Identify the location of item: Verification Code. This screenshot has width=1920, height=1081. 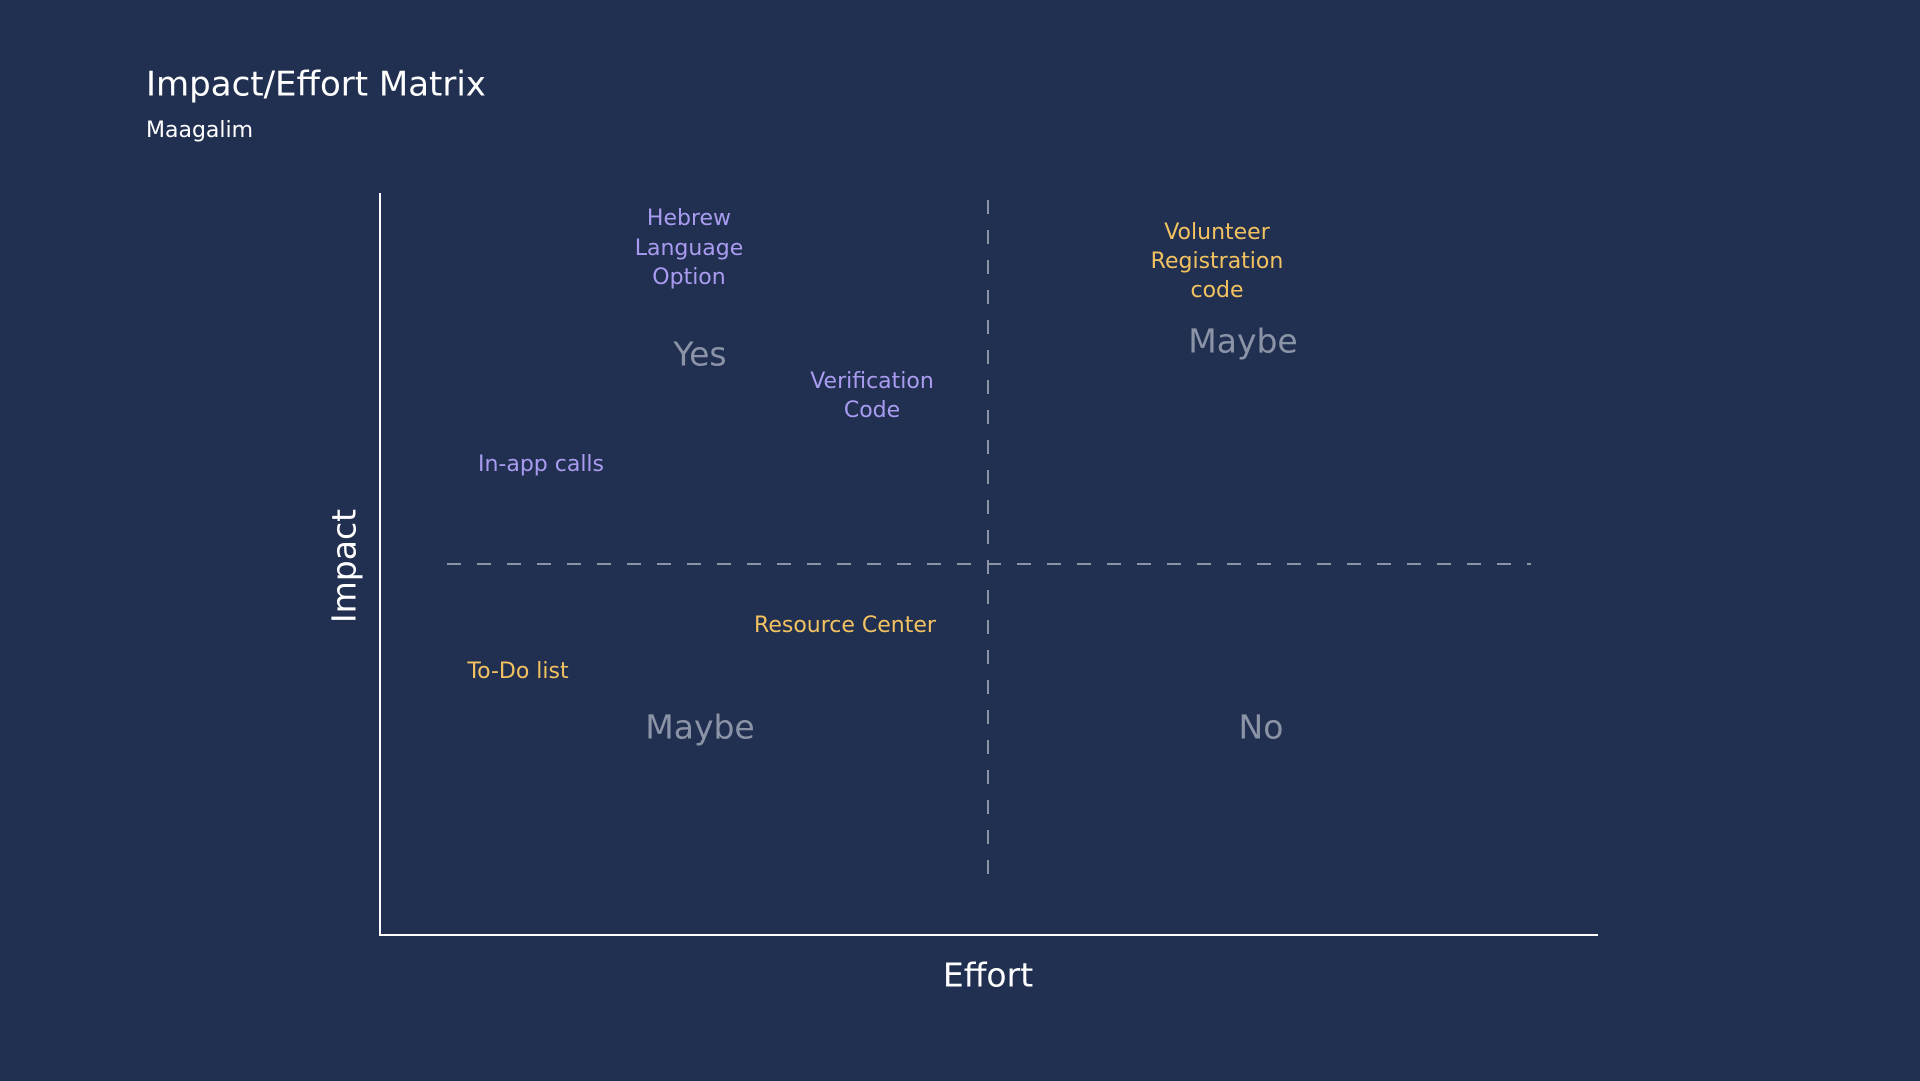
(872, 396).